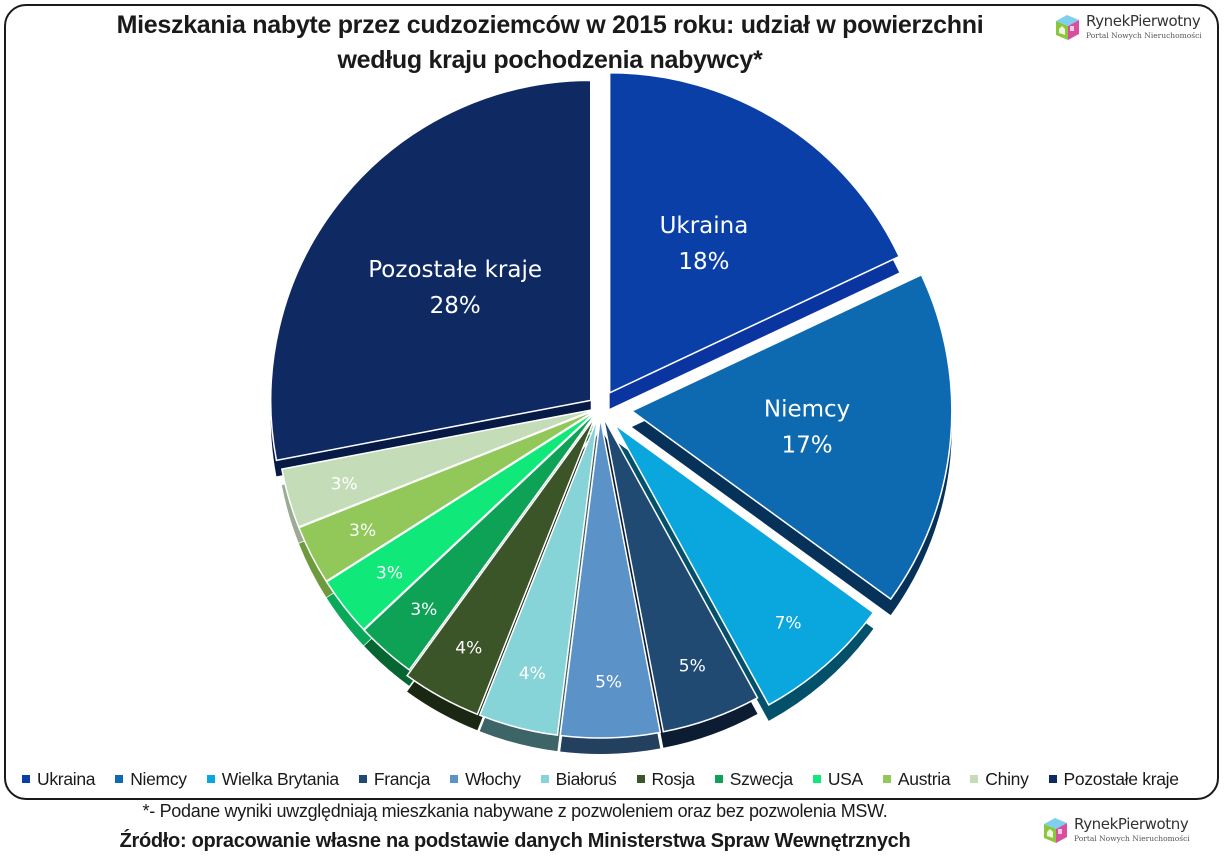 The height and width of the screenshot is (859, 1224). What do you see at coordinates (280, 778) in the screenshot?
I see `legend-label: Wielka Brytania` at bounding box center [280, 778].